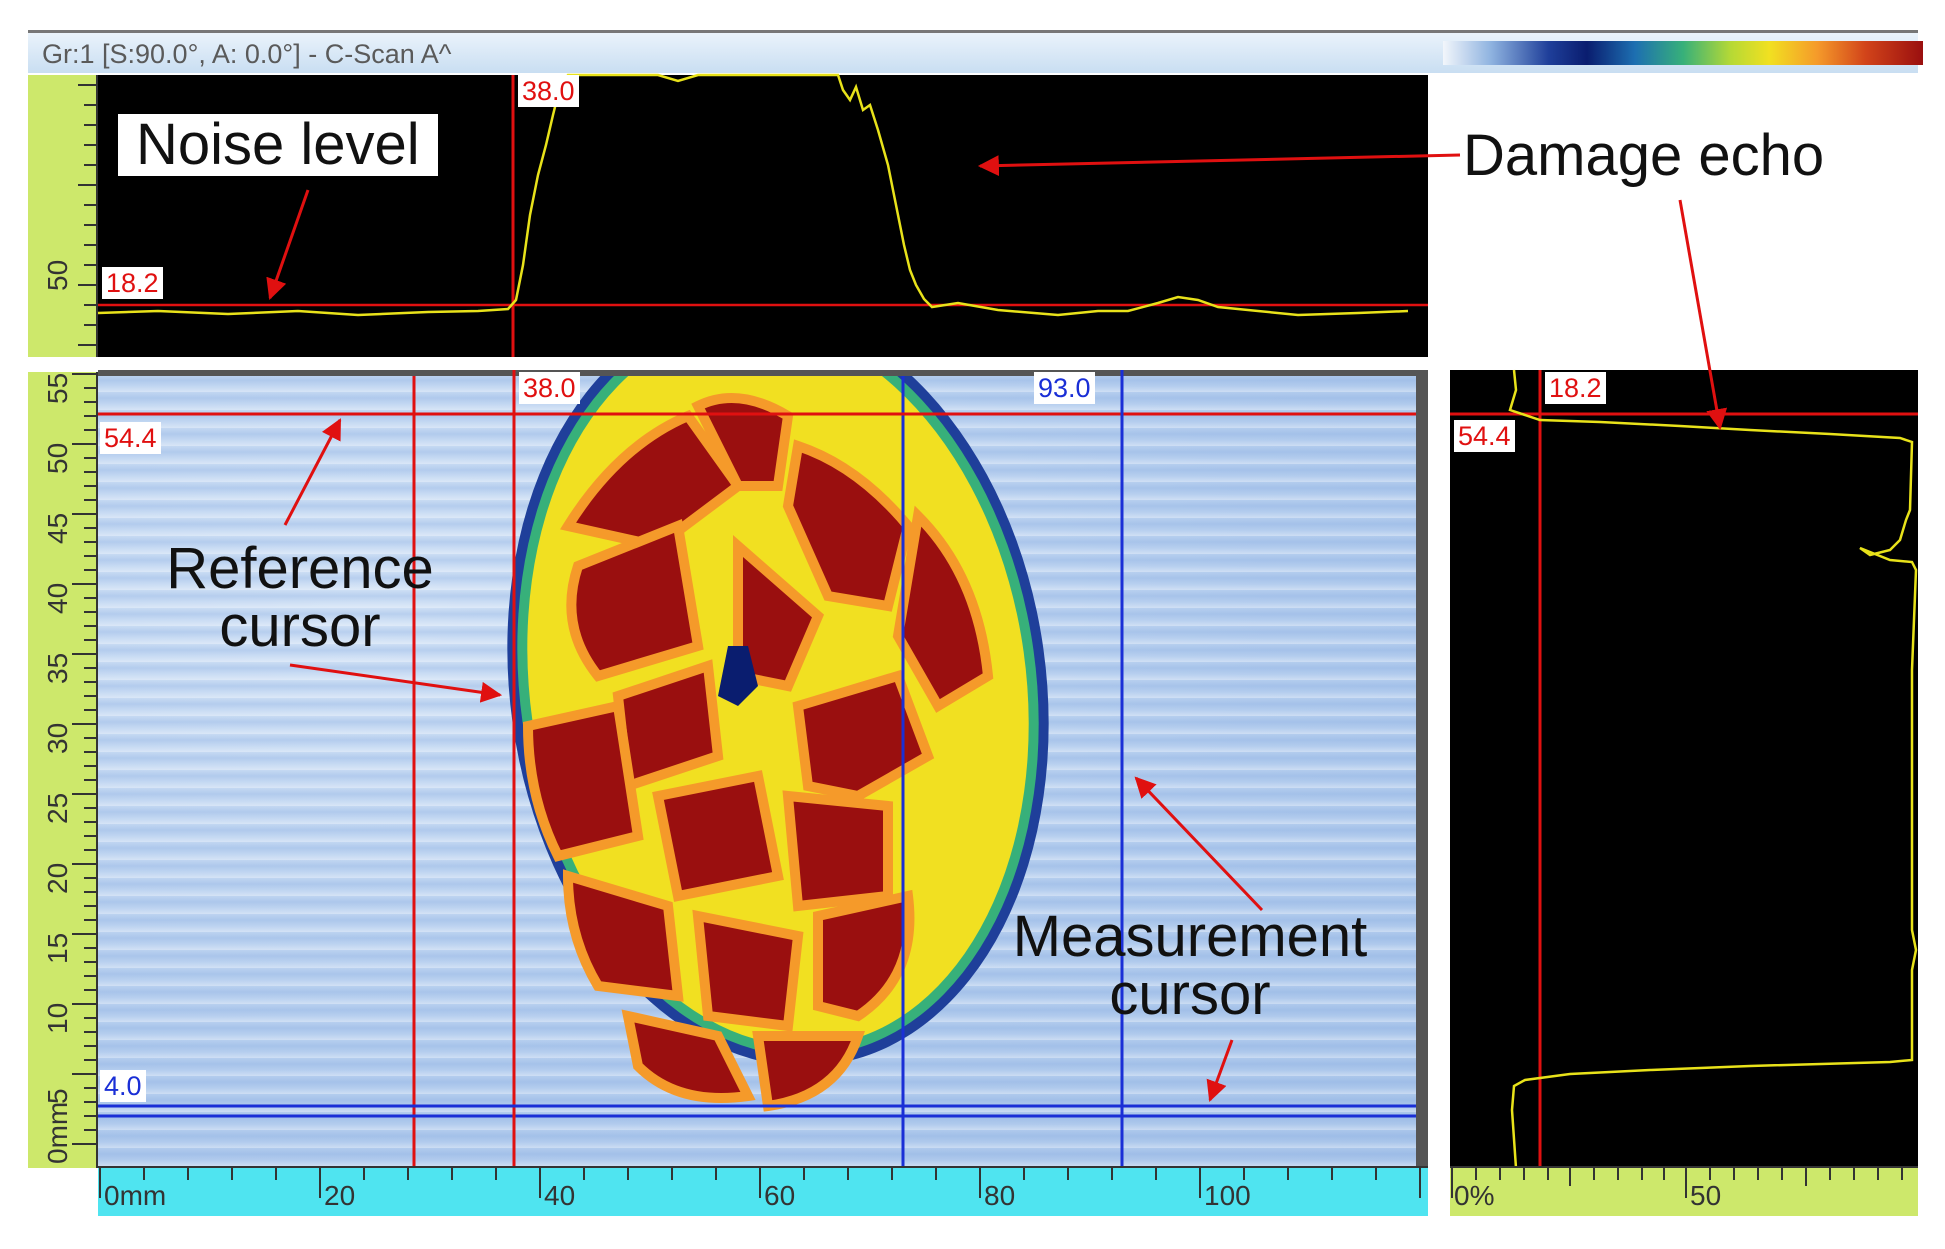 This screenshot has height=1249, width=1945. I want to click on top-ascan-ruler-ticks, so click(87, 215).